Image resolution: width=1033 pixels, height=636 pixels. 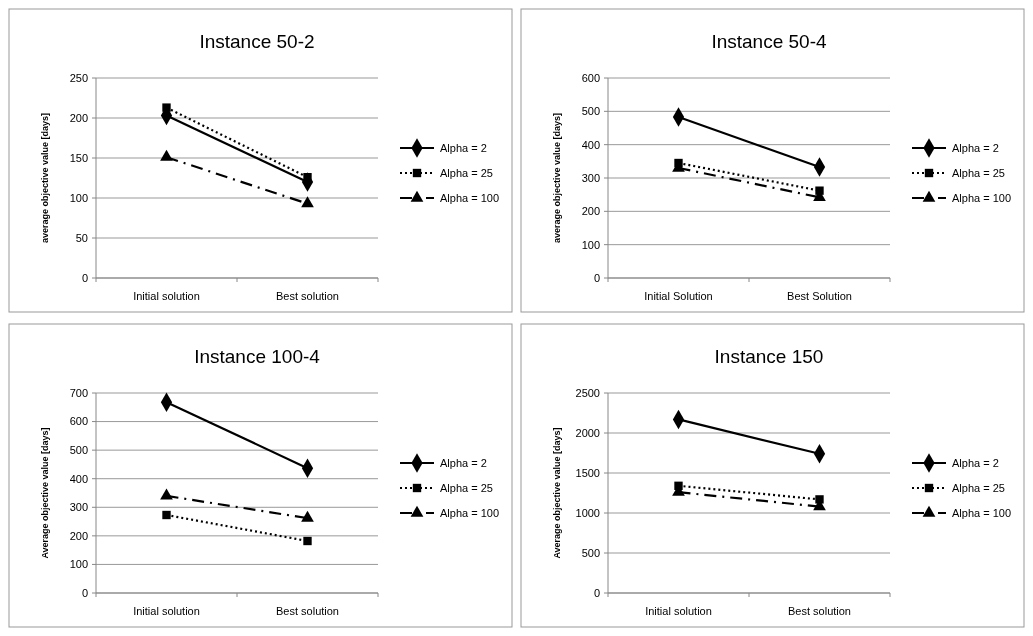 What do you see at coordinates (257, 41) in the screenshot?
I see `chart-title: Instance 50-2` at bounding box center [257, 41].